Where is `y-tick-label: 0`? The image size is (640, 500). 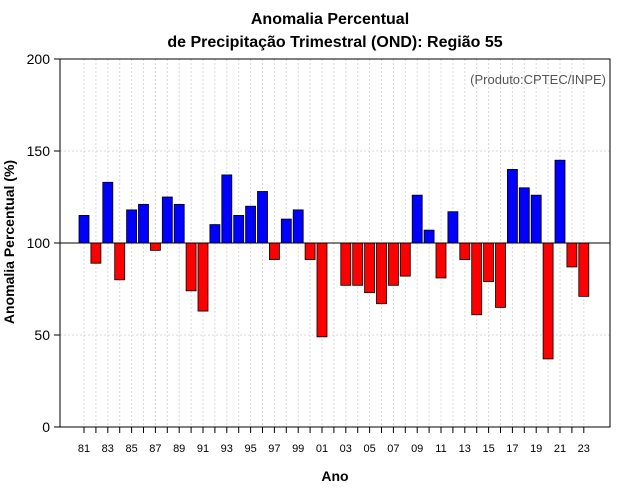
y-tick-label: 0 is located at coordinates (46, 427).